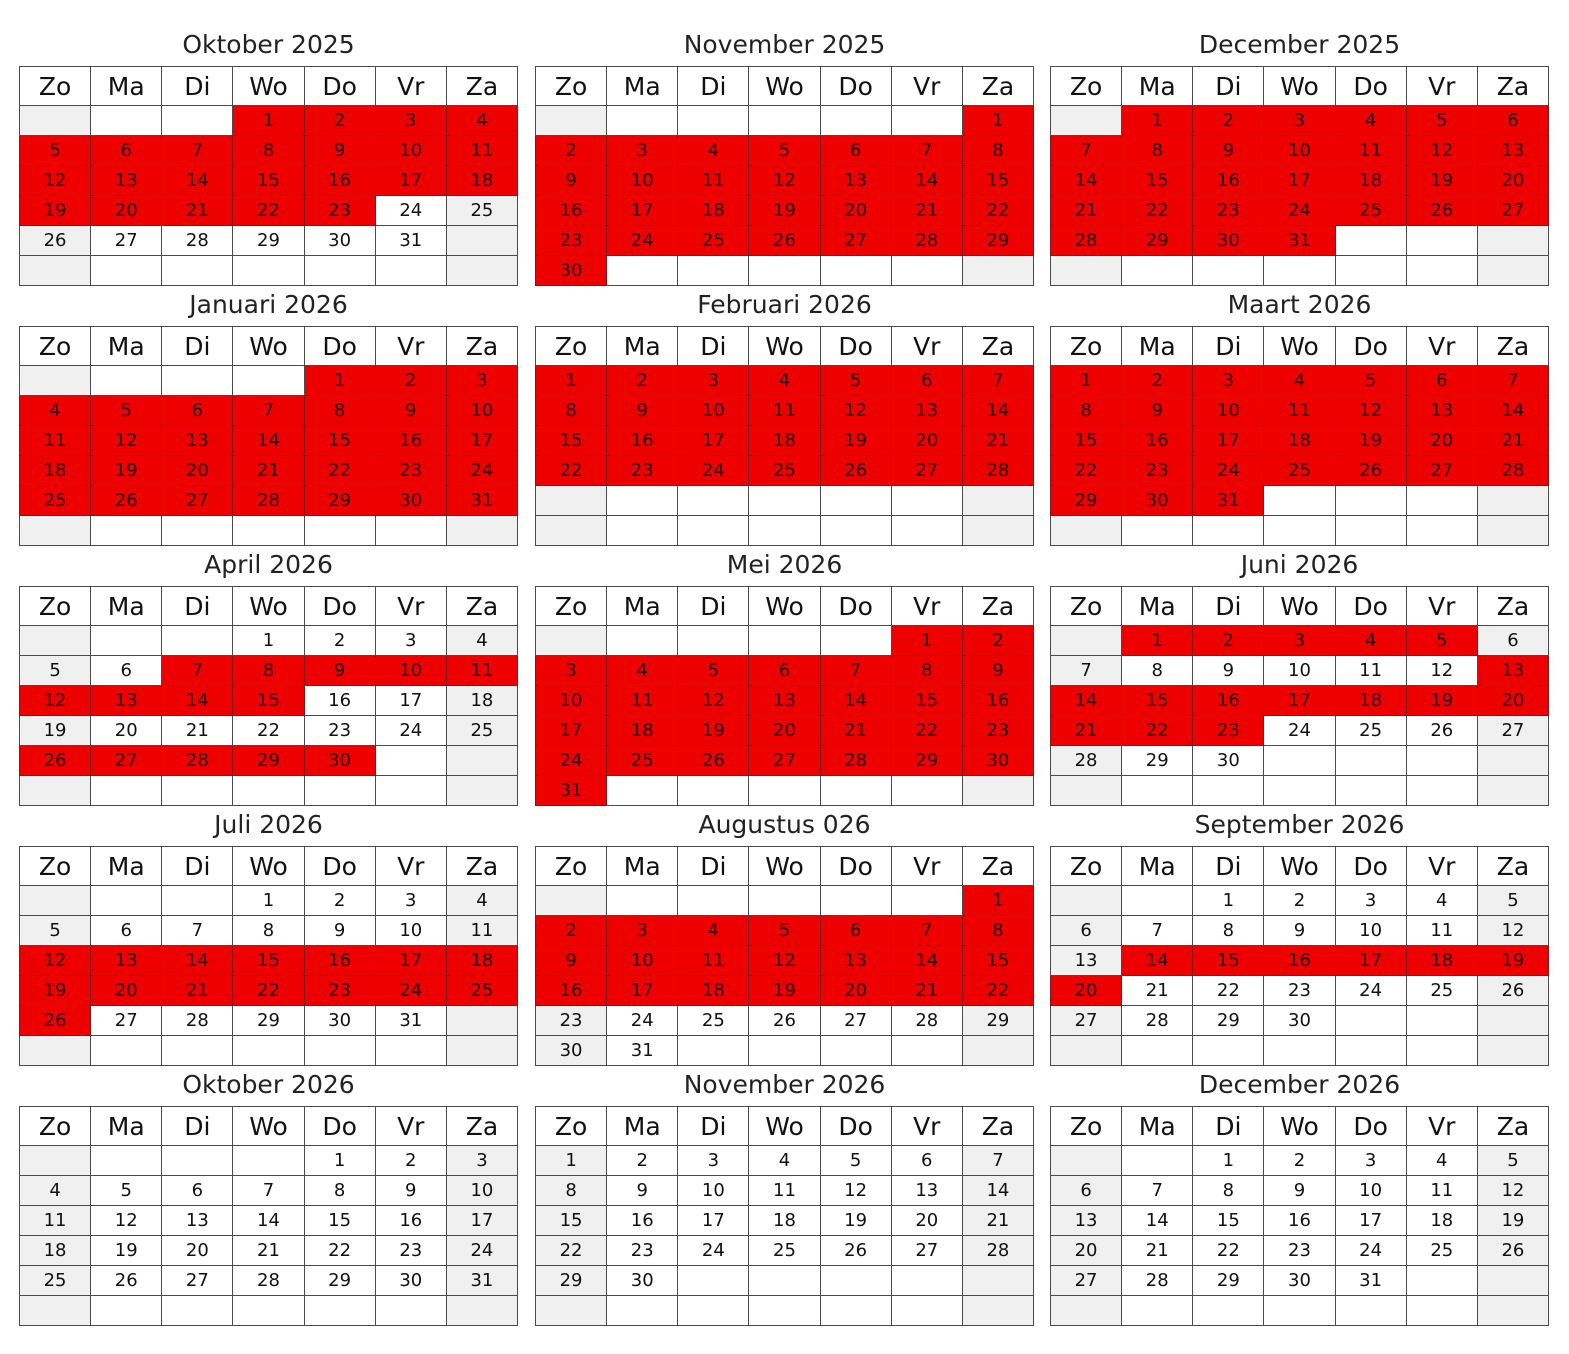 The image size is (1569, 1354). What do you see at coordinates (998, 380) in the screenshot?
I see `day-cell-booked: 7` at bounding box center [998, 380].